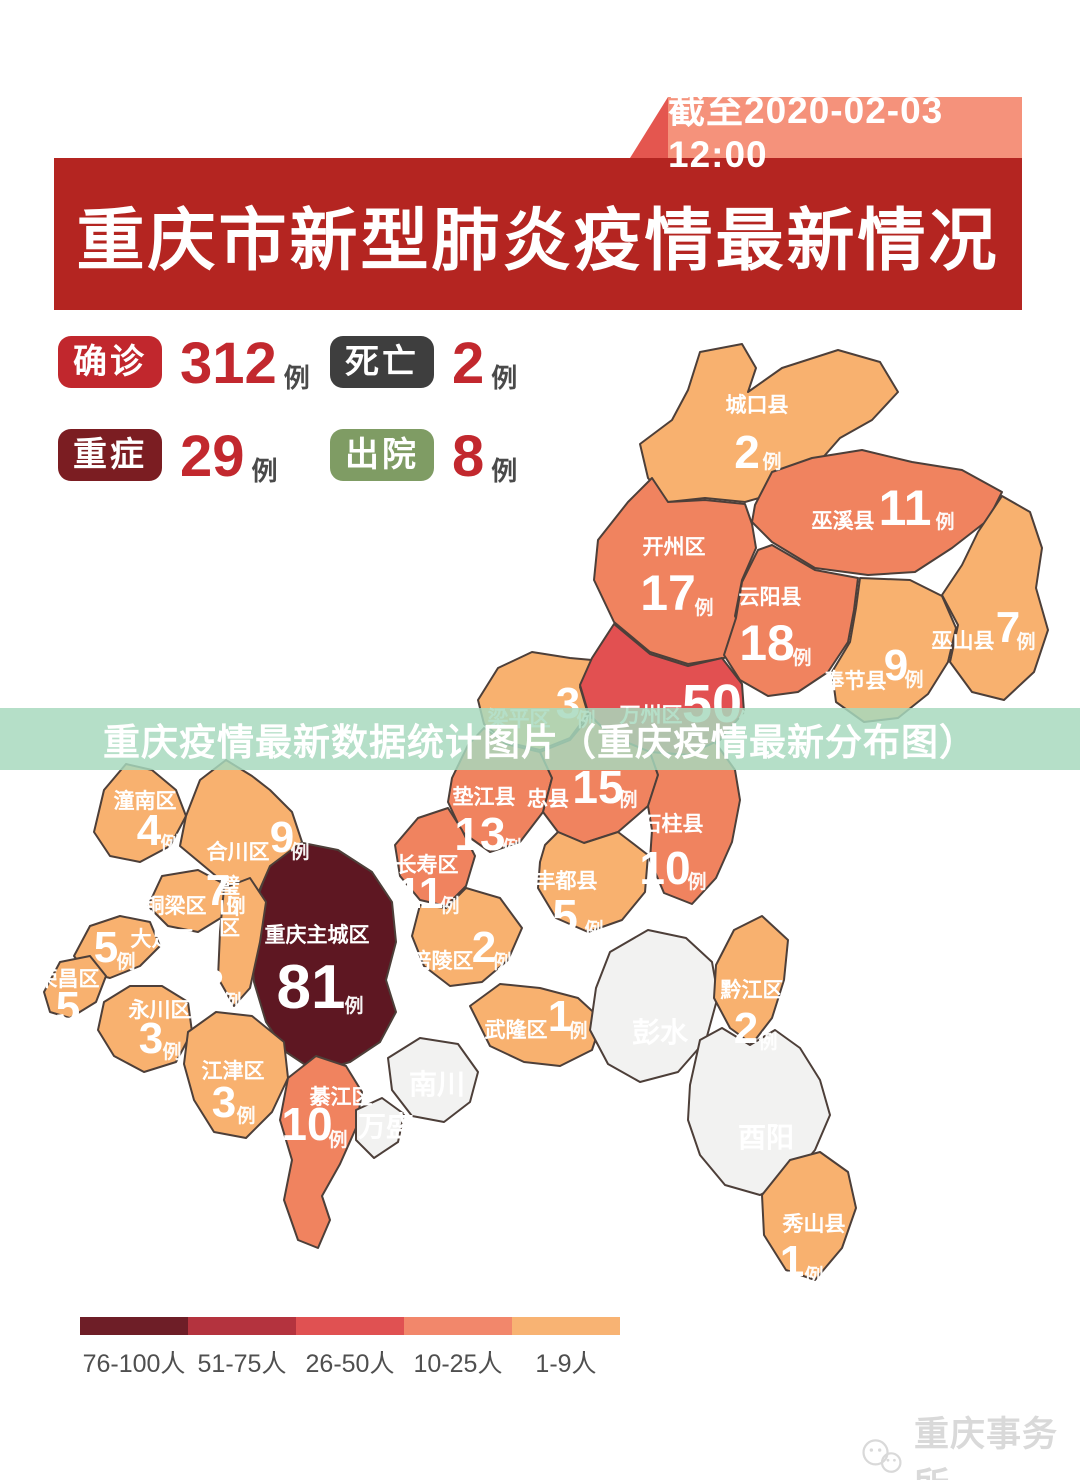  Describe the element at coordinates (110, 455) in the screenshot. I see `stat-badge-severe: 重症` at that location.